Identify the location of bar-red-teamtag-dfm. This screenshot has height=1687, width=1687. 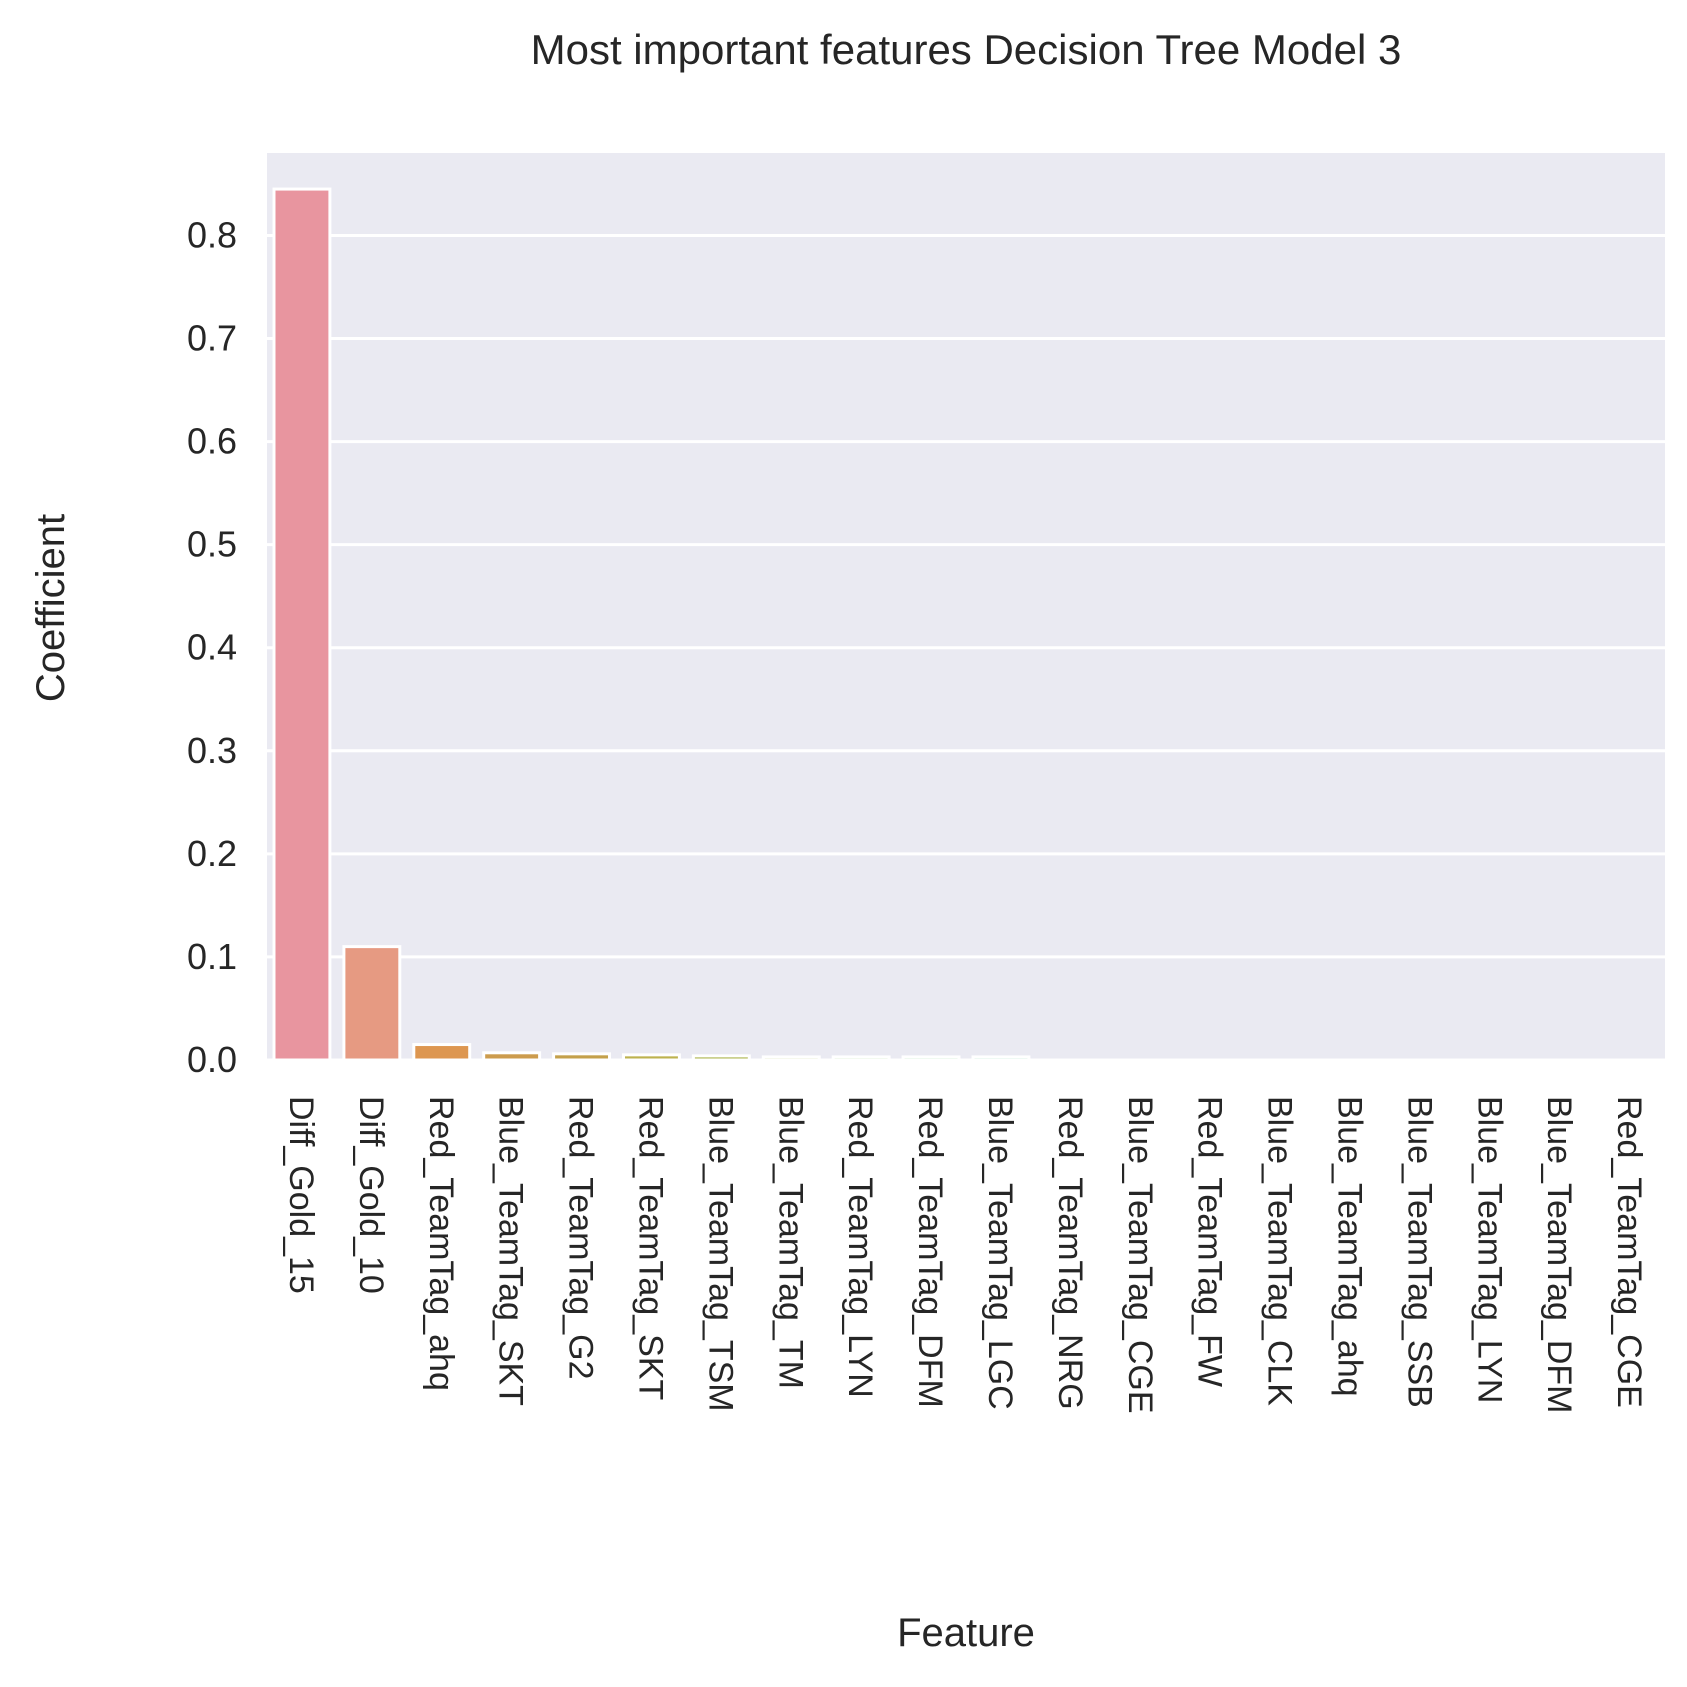
(931, 1058).